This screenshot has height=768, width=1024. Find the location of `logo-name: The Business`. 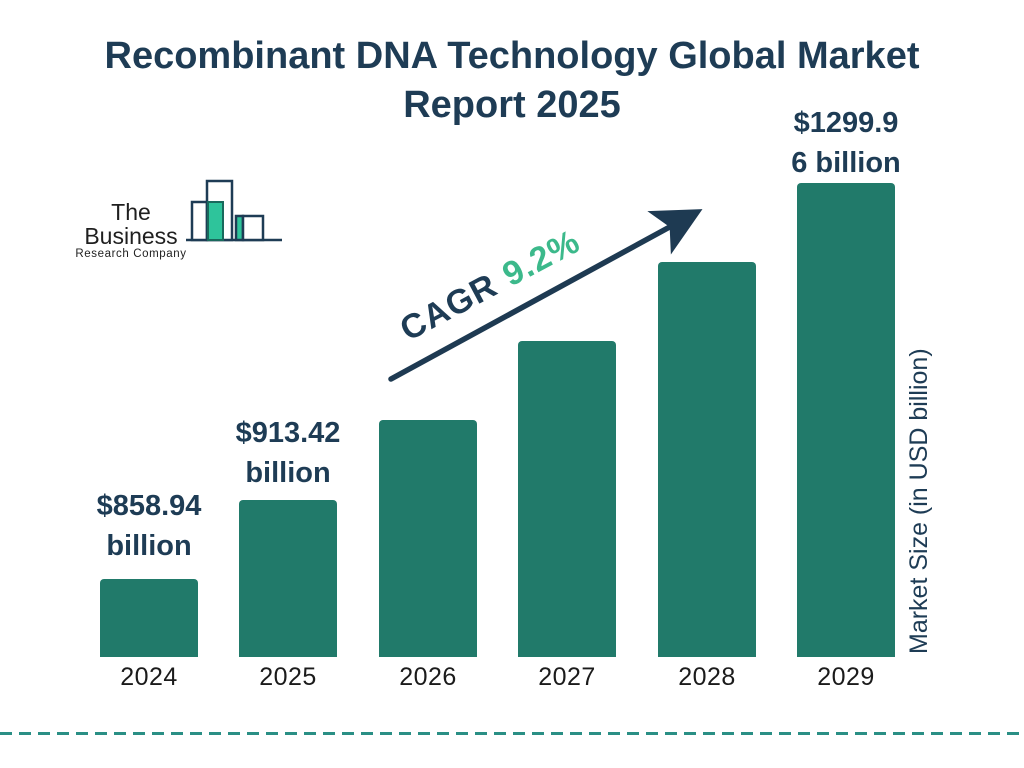

logo-name: The Business is located at coordinates (131, 224).